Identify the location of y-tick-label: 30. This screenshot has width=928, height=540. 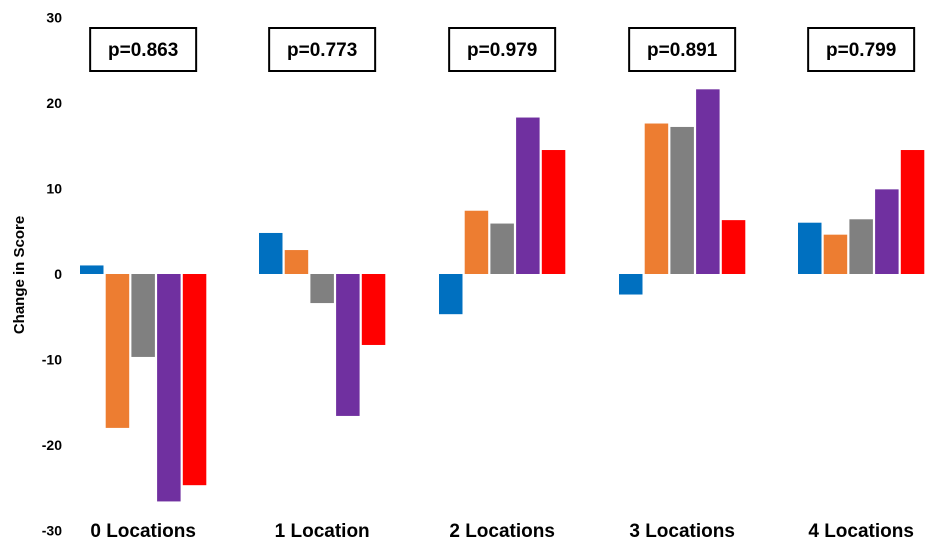
(54, 18).